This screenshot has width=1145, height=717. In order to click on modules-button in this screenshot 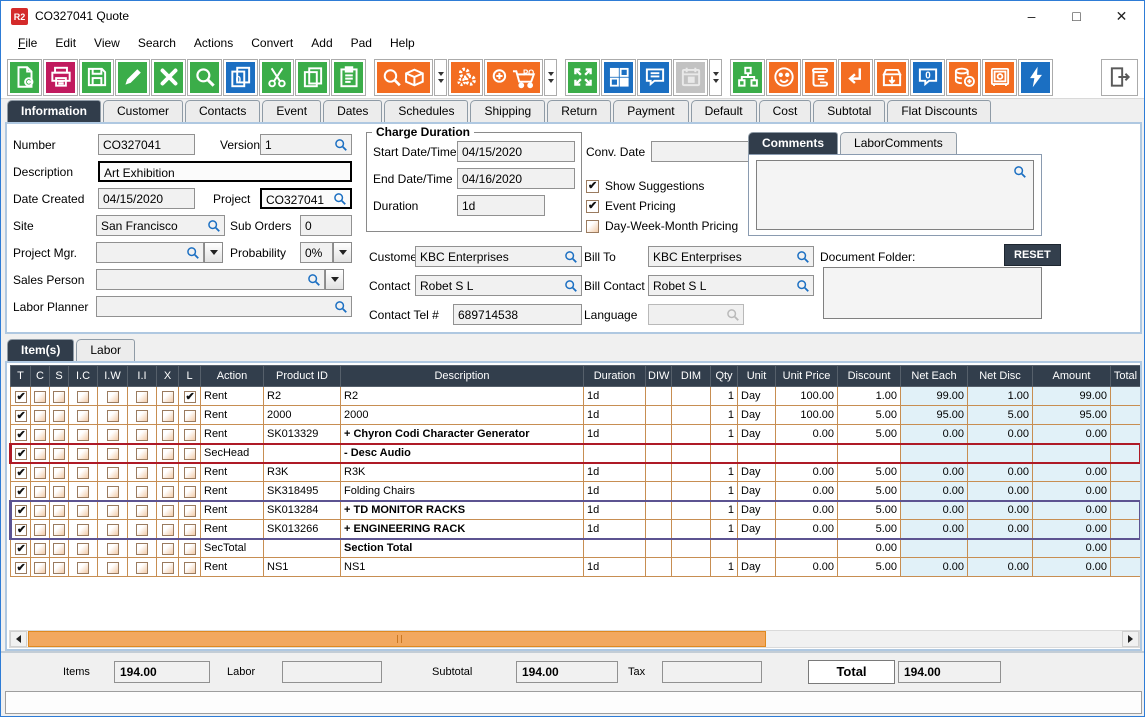, I will do `click(618, 77)`.